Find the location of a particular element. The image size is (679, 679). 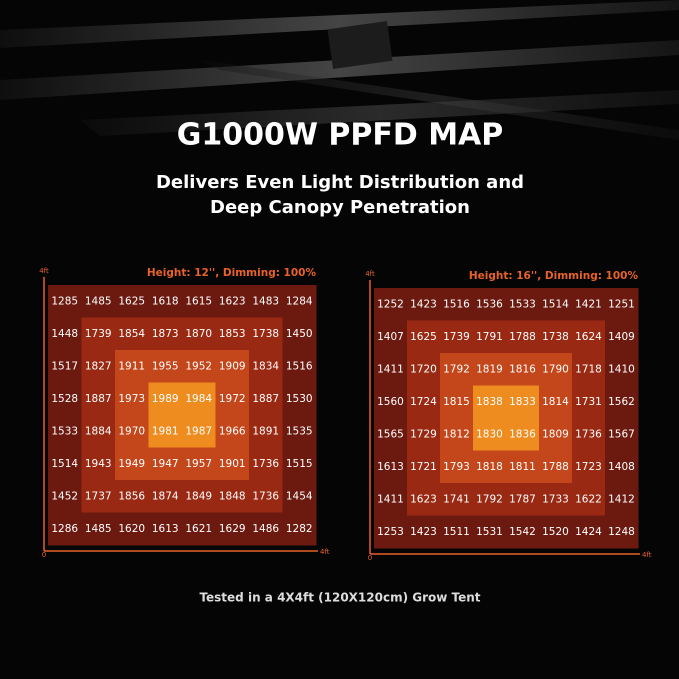

cell-value: 1251 is located at coordinates (621, 304).